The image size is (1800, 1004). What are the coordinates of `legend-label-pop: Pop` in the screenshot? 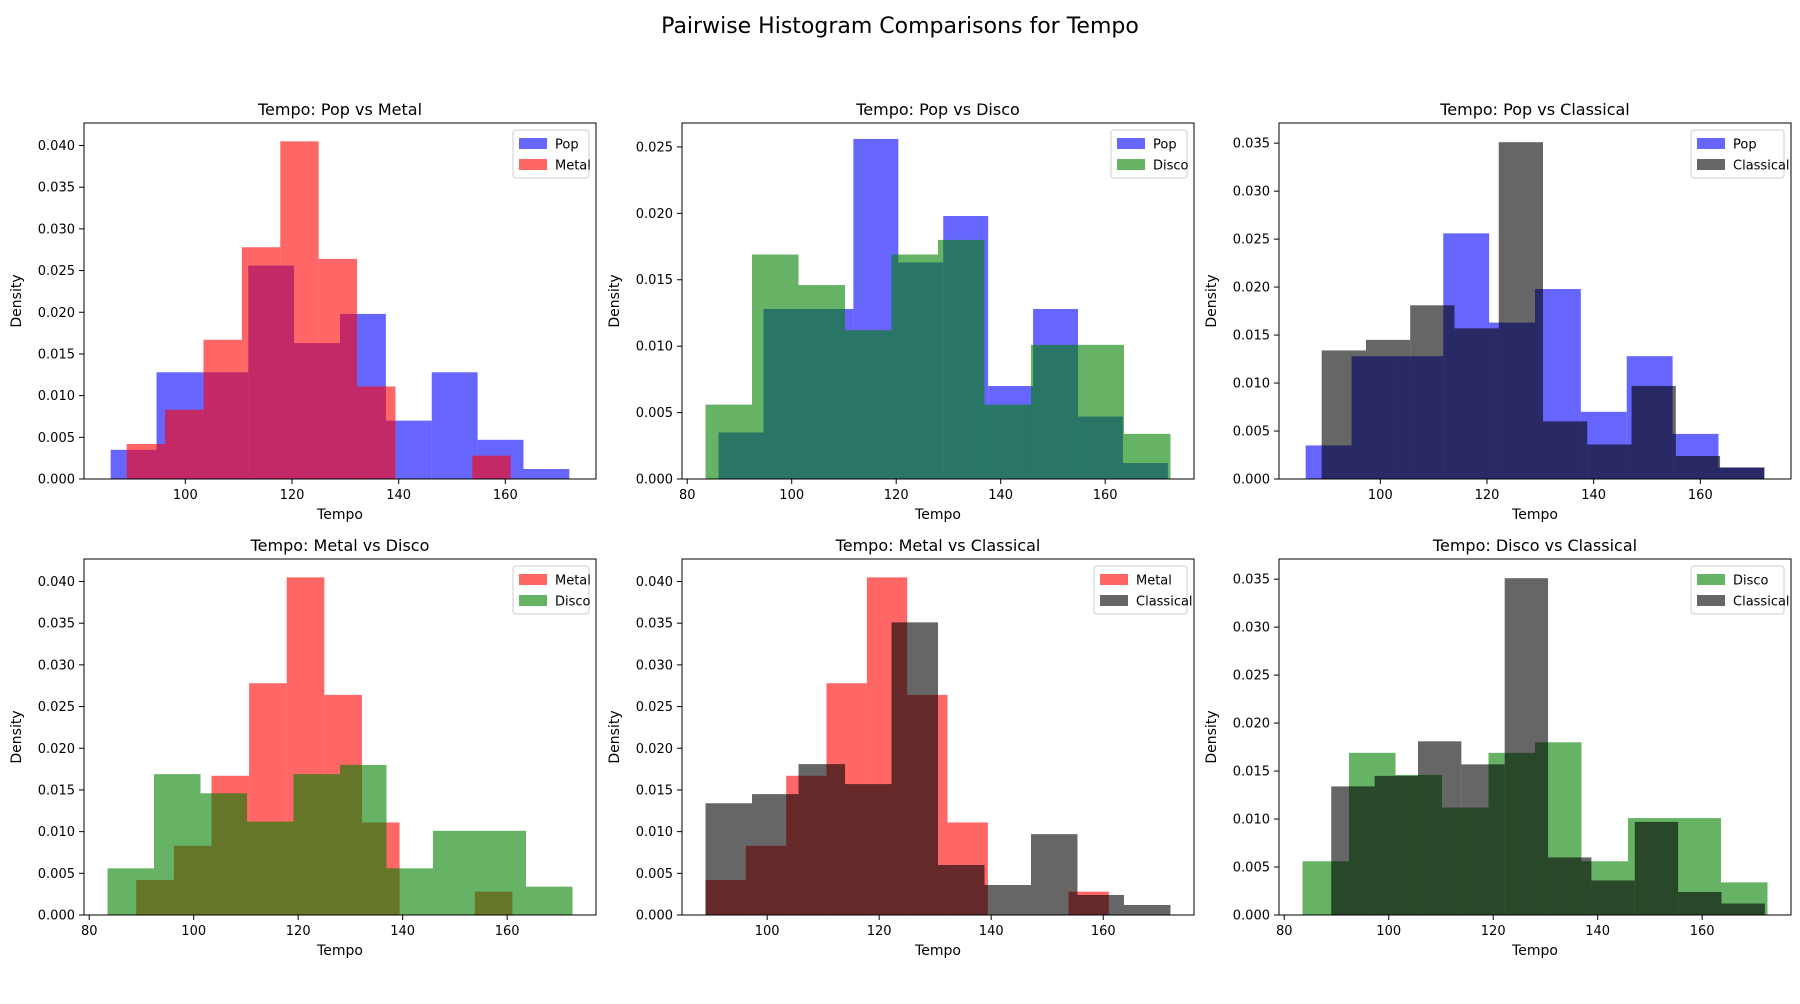 It's located at (1745, 145).